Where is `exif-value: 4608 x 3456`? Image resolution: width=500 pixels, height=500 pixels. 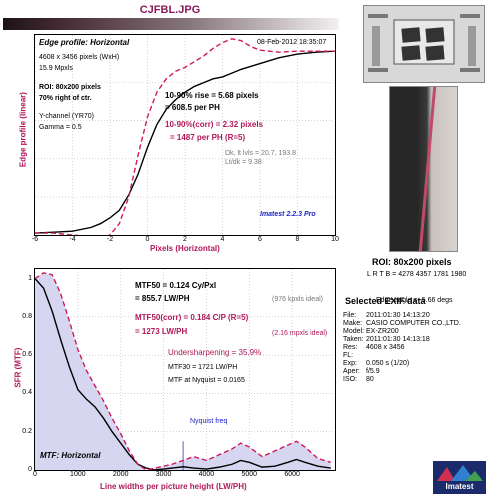
exif-value: 4608 x 3456 is located at coordinates (385, 348).